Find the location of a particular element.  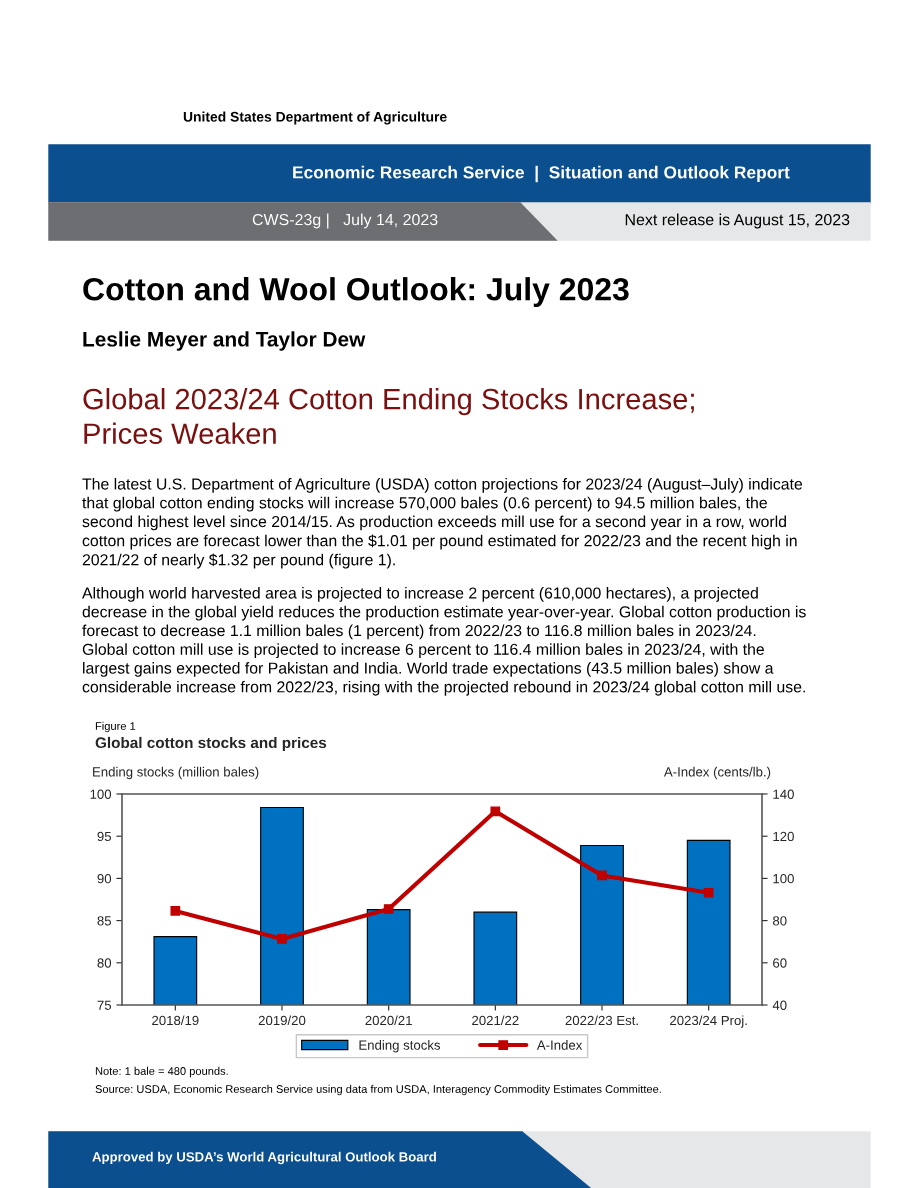

y2-tick-label: 120 is located at coordinates (783, 836).